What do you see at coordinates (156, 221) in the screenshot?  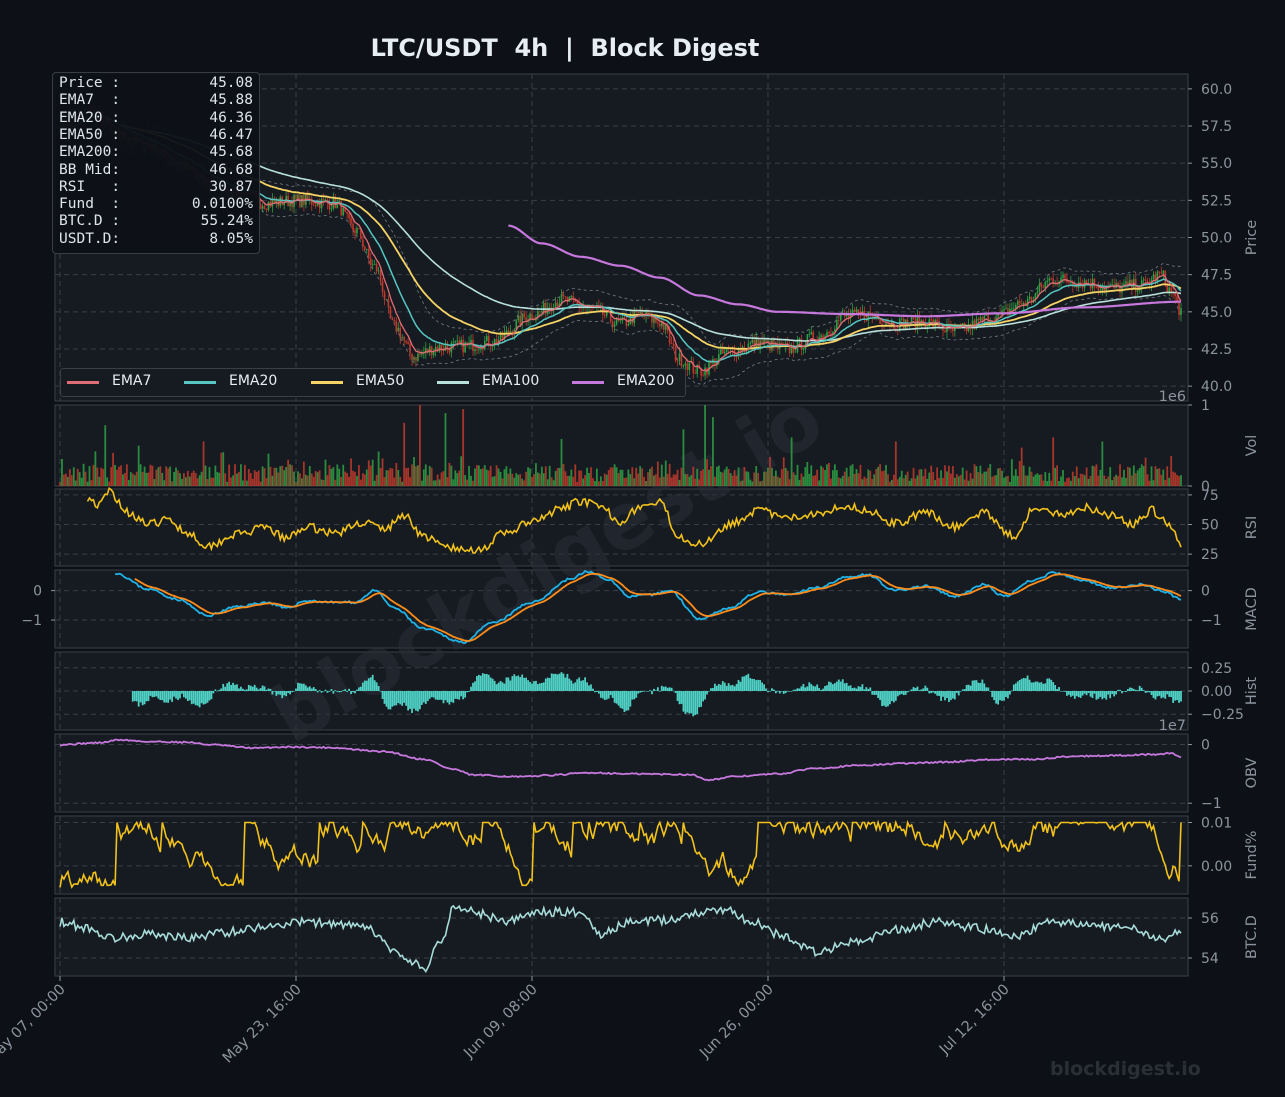 I see `info-row: BTC.D :55.24%` at bounding box center [156, 221].